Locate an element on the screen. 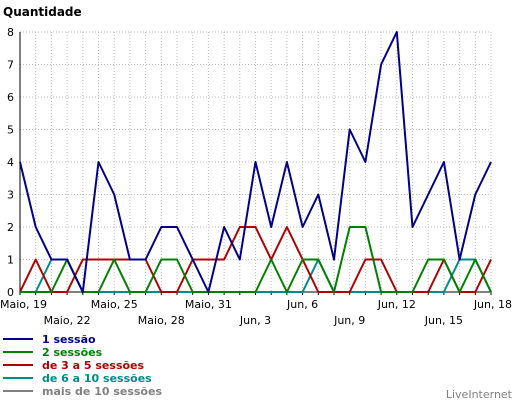 This screenshot has width=520, height=405. legend-label: de 3 a 5 sessões is located at coordinates (93, 365).